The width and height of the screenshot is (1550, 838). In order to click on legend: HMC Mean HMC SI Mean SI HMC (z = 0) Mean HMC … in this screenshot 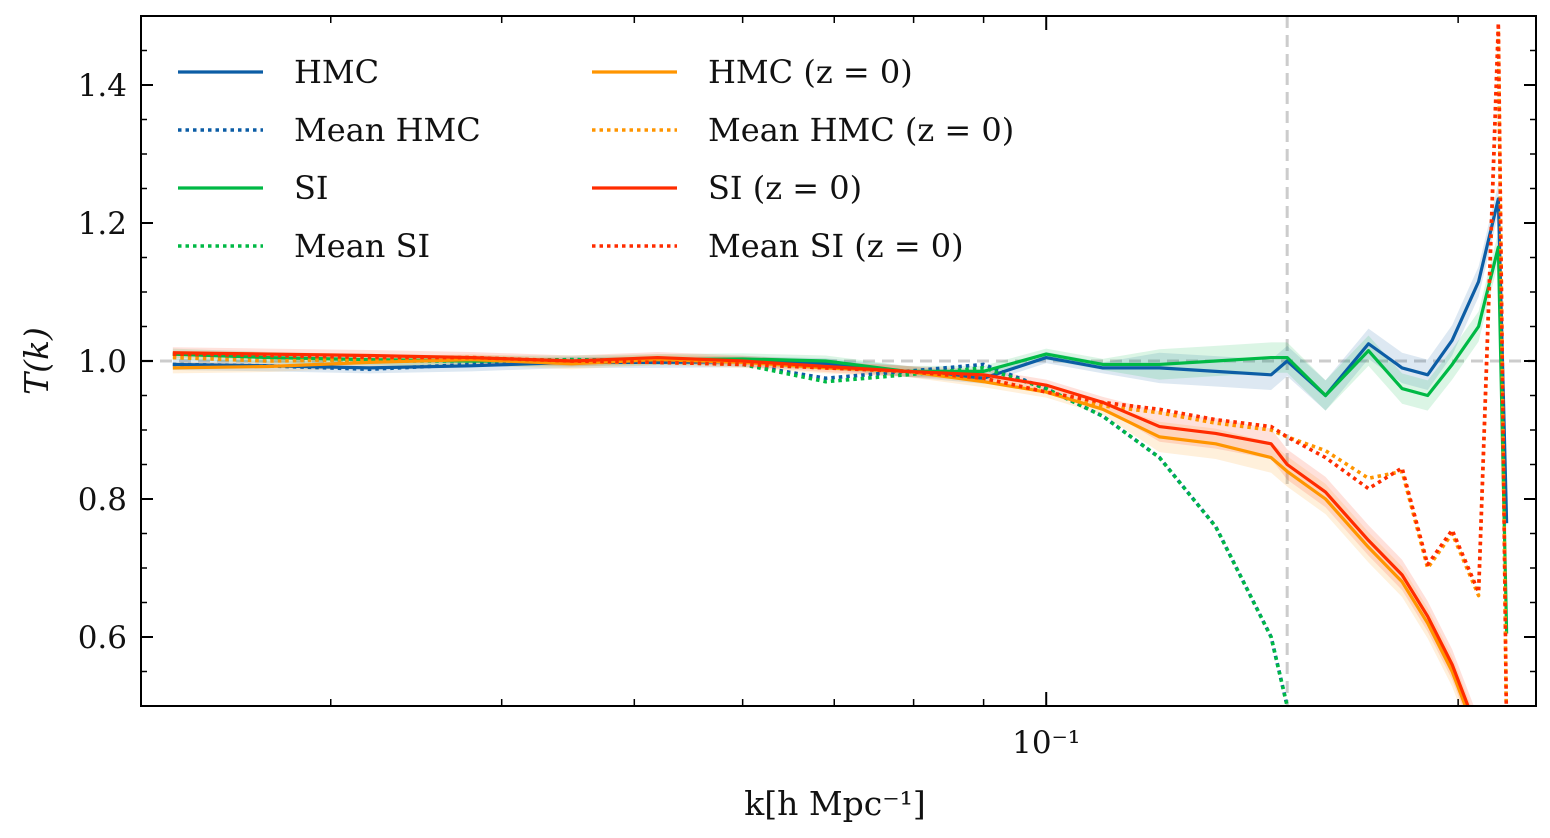, I will do `click(596, 159)`.